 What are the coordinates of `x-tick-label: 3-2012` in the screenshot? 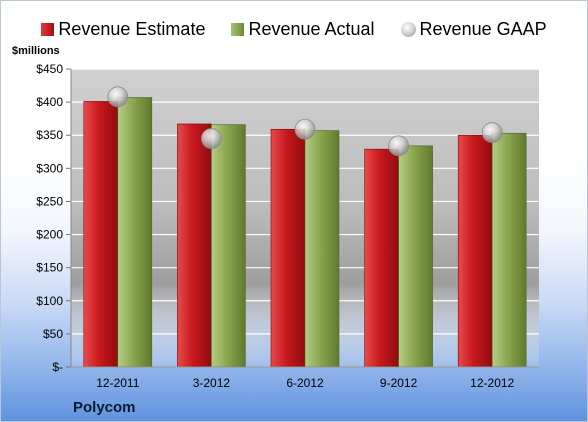 It's located at (212, 383).